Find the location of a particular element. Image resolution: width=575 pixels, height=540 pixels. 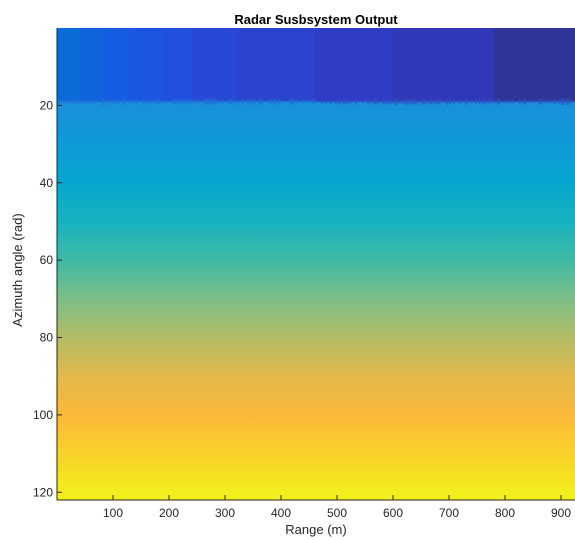

heatmap-band-edge is located at coordinates (316, 101).